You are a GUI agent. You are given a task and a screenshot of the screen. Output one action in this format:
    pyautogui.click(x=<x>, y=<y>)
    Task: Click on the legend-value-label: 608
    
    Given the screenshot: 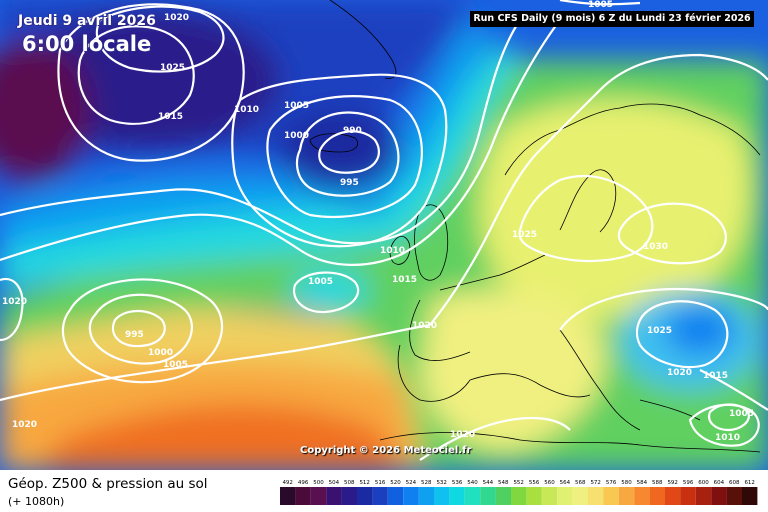 What is the action you would take?
    pyautogui.click(x=734, y=483)
    